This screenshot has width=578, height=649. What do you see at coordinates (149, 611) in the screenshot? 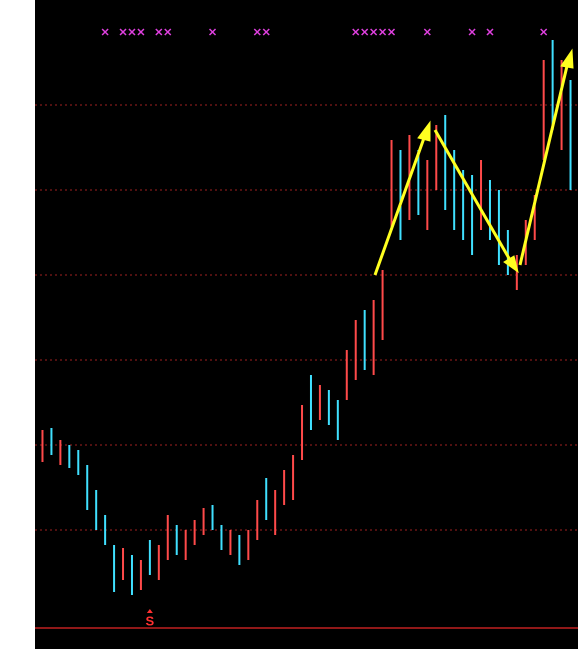
I see `annotation-arrow` at bounding box center [149, 611].